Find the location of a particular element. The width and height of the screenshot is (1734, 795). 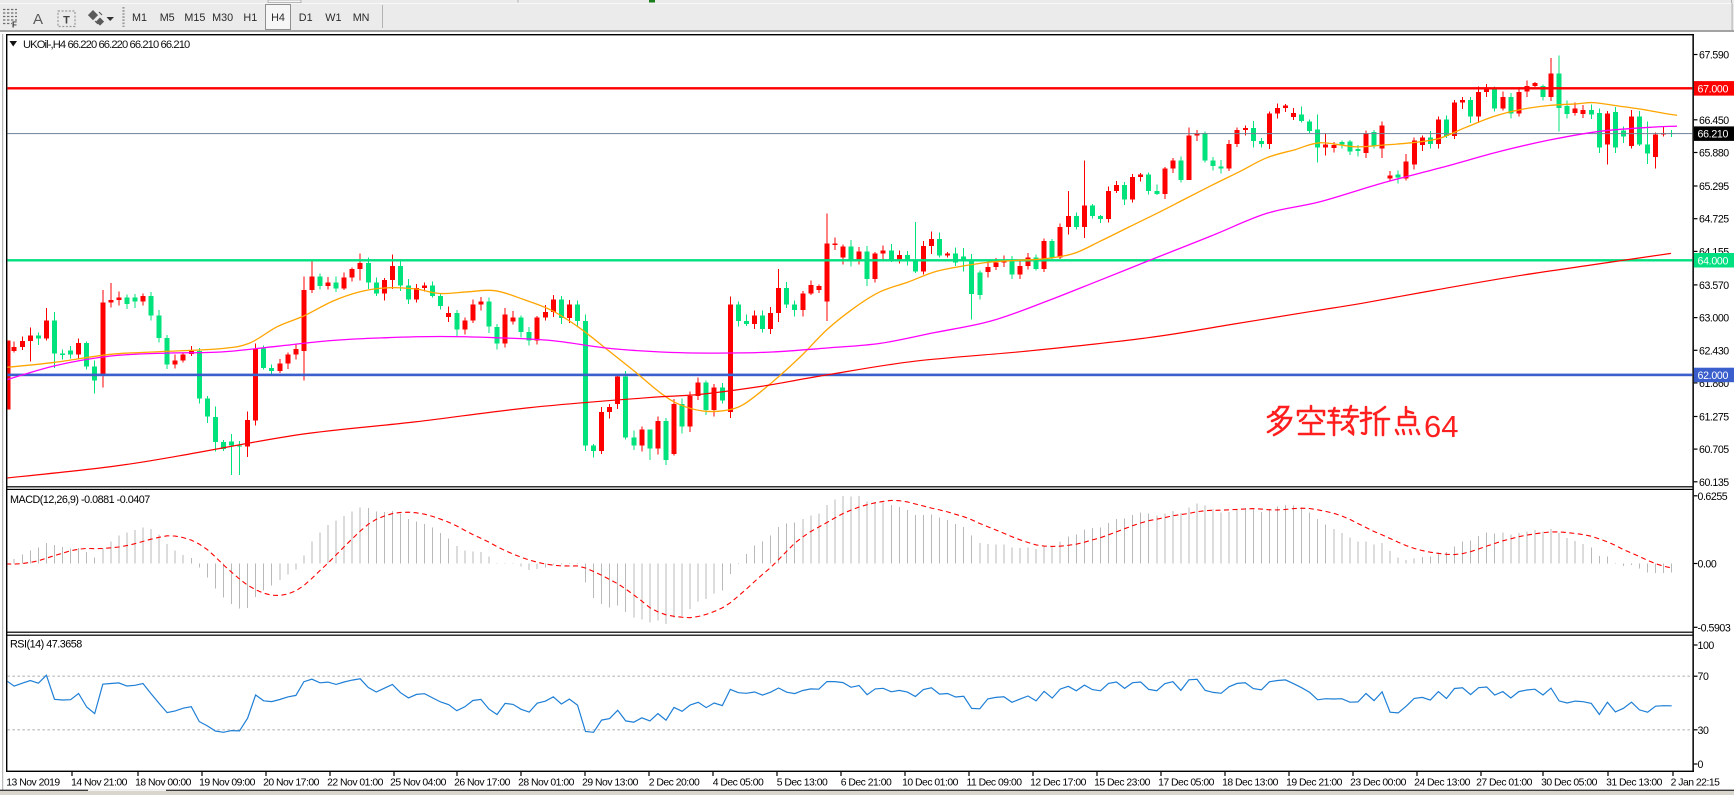

svg-text: 65.880 is located at coordinates (1714, 154).